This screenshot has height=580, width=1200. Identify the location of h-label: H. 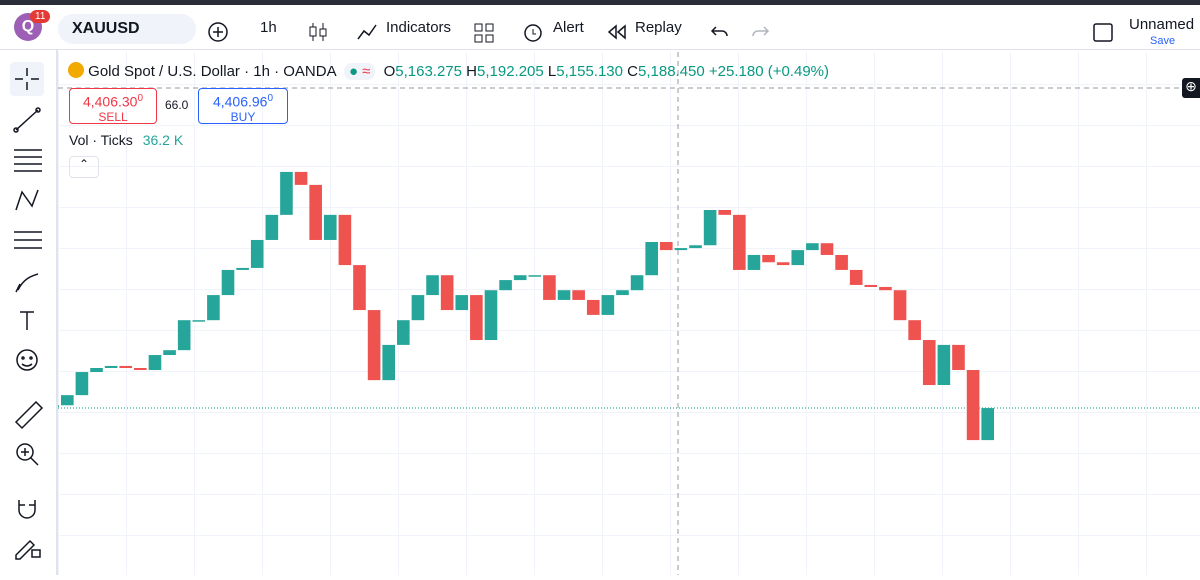
(471, 71).